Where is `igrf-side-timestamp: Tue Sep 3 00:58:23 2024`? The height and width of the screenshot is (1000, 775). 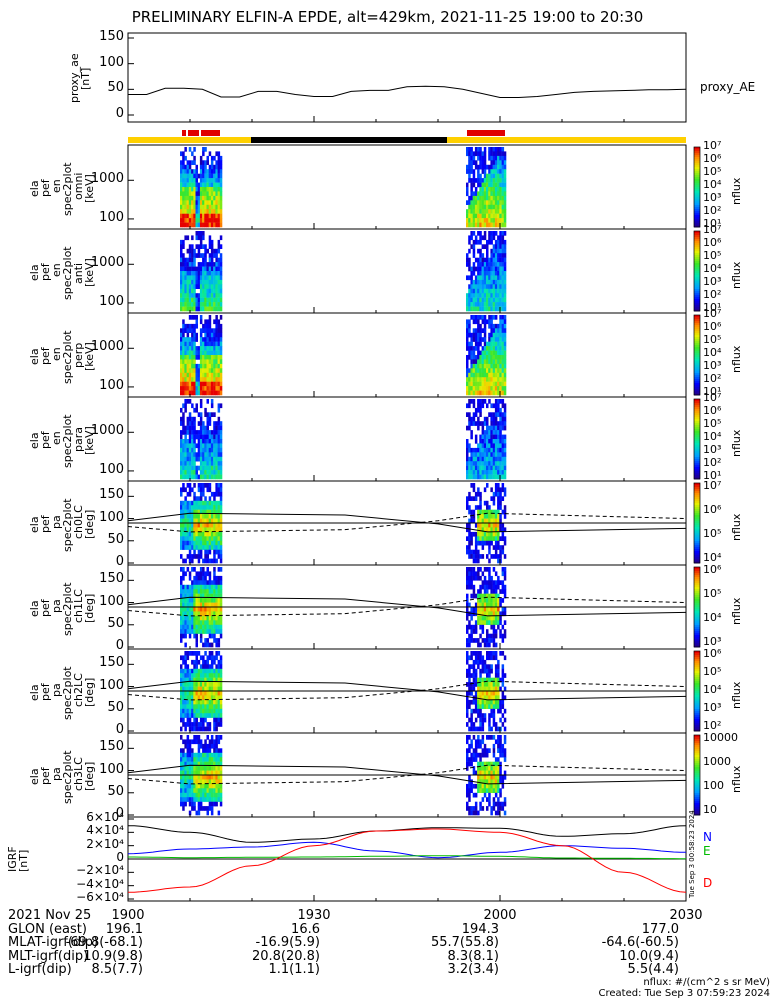
igrf-side-timestamp: Tue Sep 3 00:58:23 2024 is located at coordinates (692, 854).